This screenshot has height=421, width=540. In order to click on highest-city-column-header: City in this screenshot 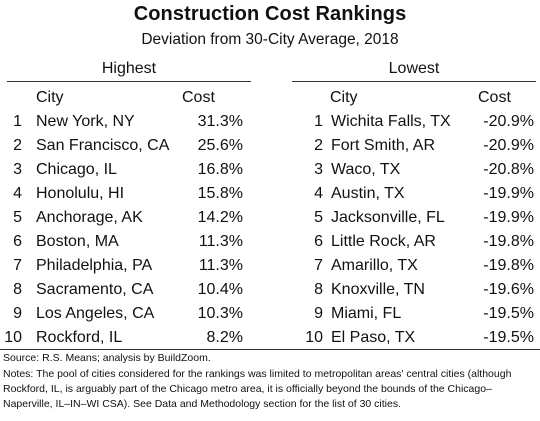, I will do `click(50, 97)`.